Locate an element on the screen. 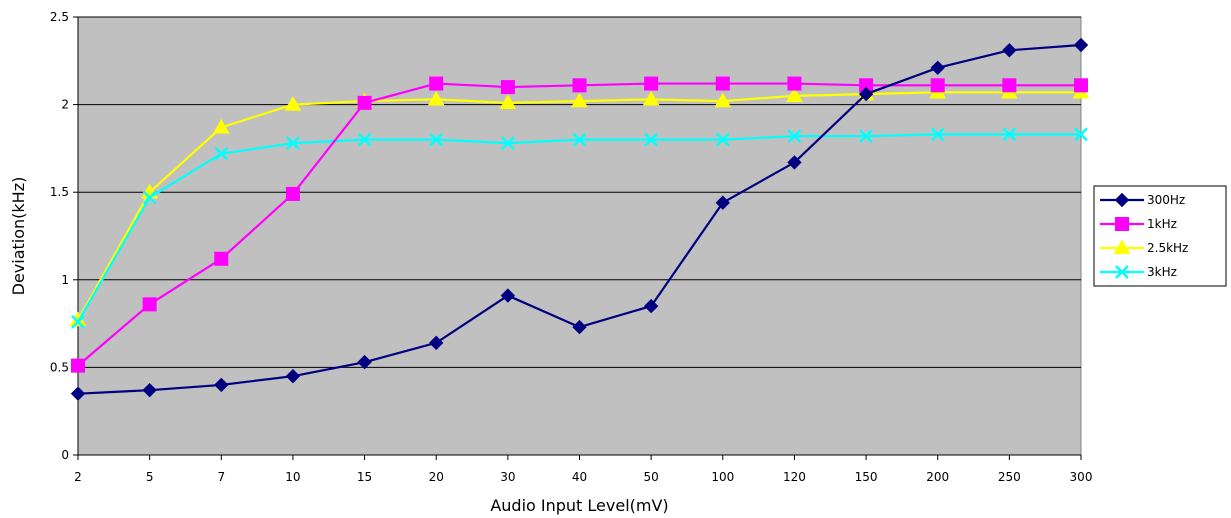 The image size is (1231, 518). x-tick-label: 40 is located at coordinates (579, 477).